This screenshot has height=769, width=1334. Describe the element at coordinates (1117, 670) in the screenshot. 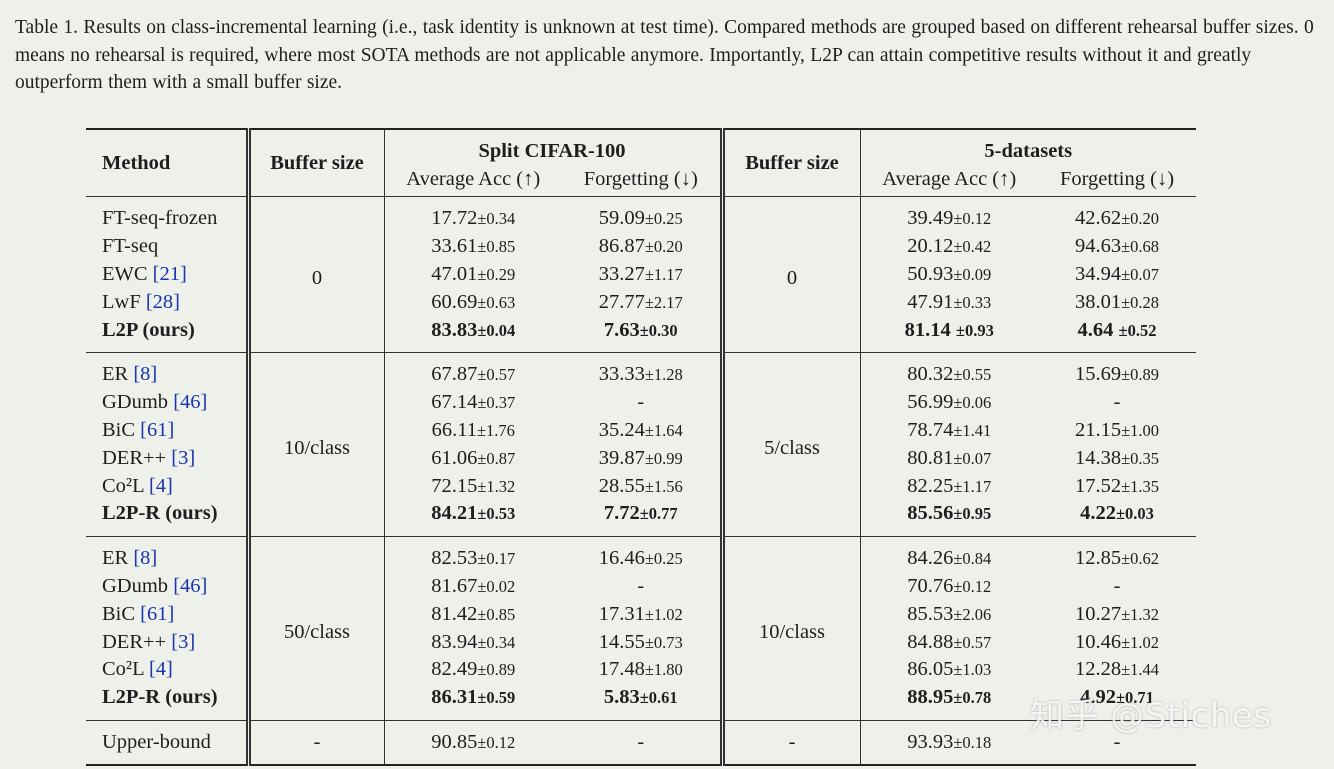

I see `five-datasets-forgetting: 12.28±1.44` at that location.